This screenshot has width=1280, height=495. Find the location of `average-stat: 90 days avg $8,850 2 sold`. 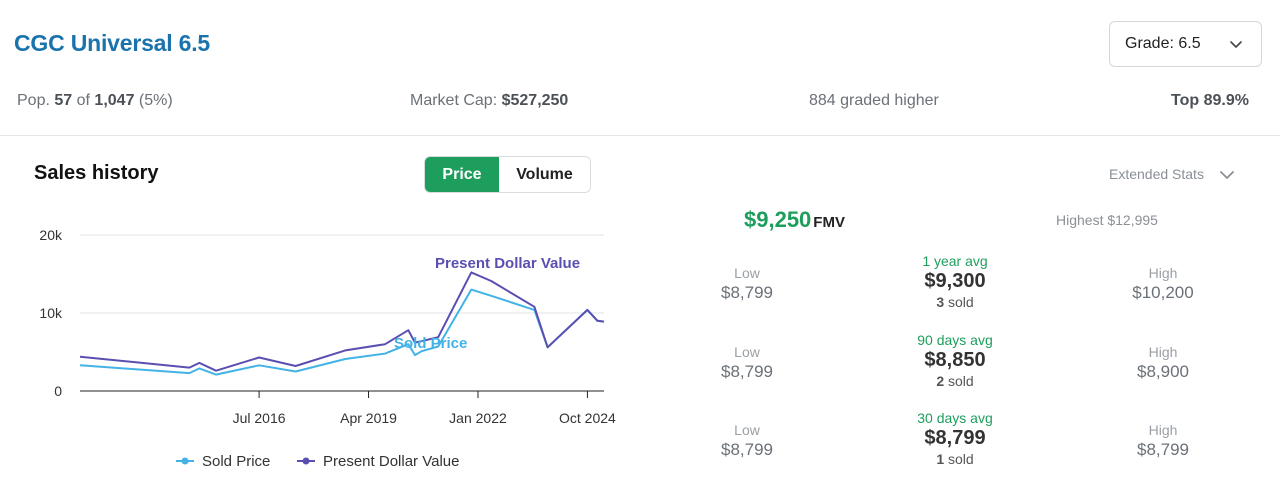

average-stat: 90 days avg $8,850 2 sold is located at coordinates (955, 360).